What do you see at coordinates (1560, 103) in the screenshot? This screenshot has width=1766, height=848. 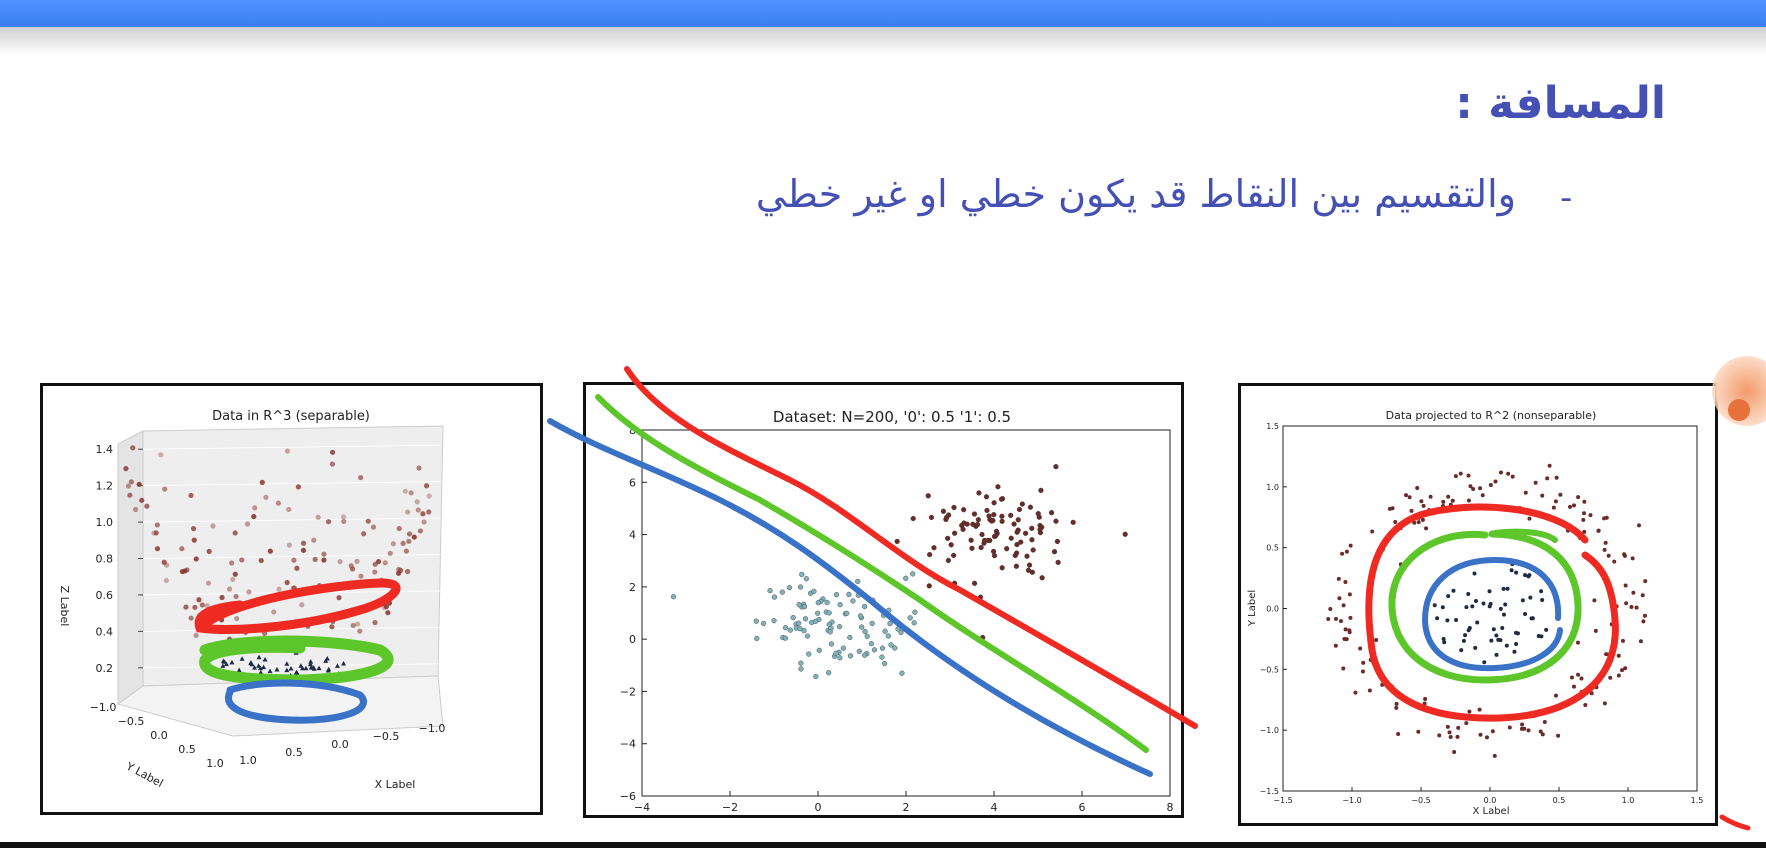 I see `slide-heading: المسافة :` at bounding box center [1560, 103].